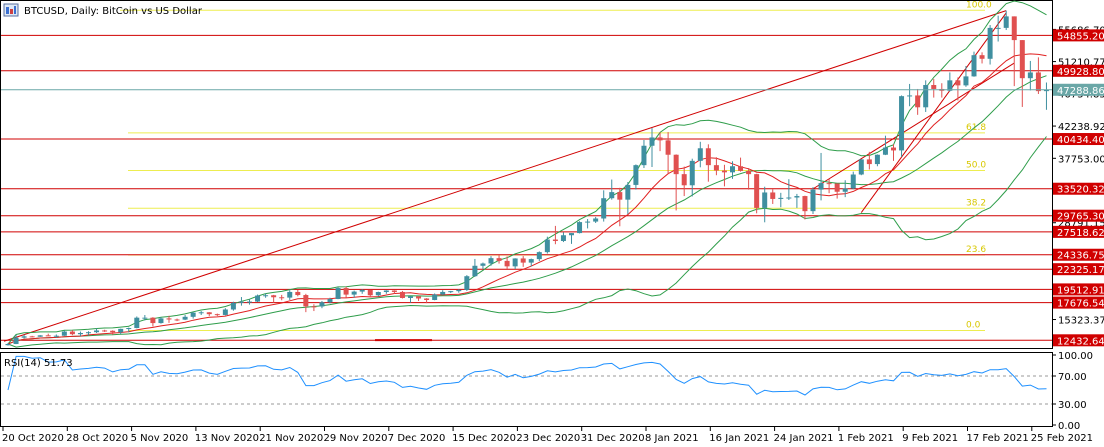  What do you see at coordinates (1080, 91) in the screenshot?
I see `price-tag-label: 47288.865` at bounding box center [1080, 91].